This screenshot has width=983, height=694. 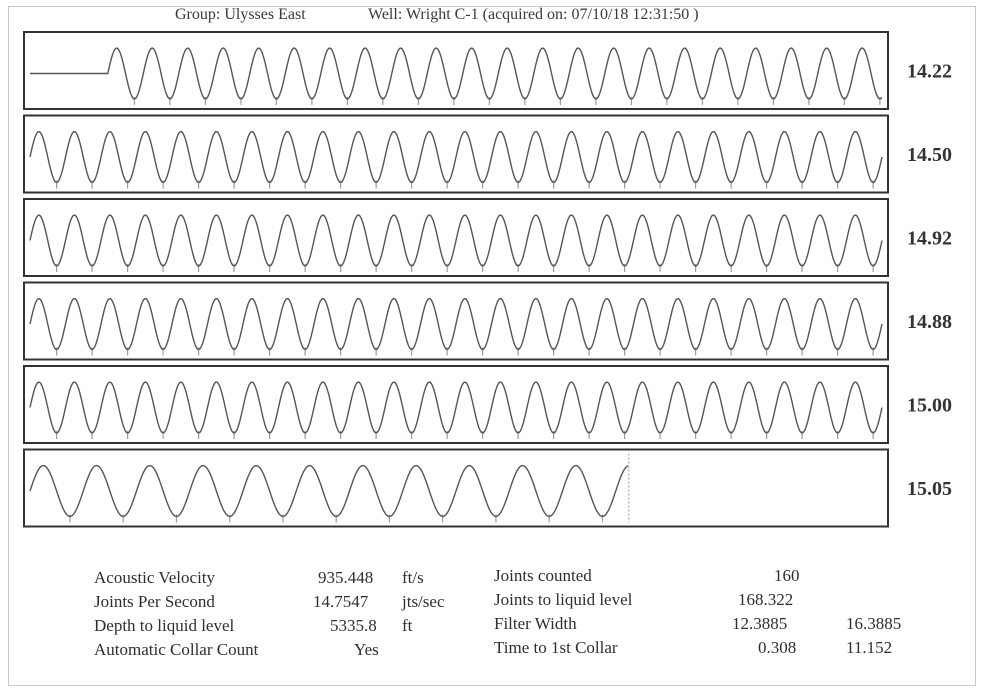 I want to click on stat-label-time-to-first-collar: Time to 1st Collar, so click(x=556, y=647).